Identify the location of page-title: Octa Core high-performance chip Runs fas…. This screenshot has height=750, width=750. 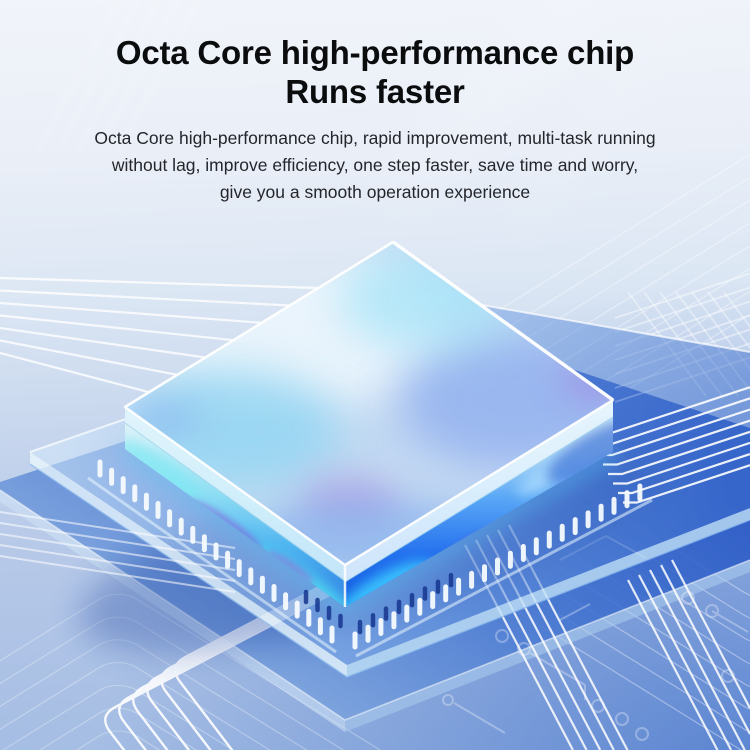
(375, 72).